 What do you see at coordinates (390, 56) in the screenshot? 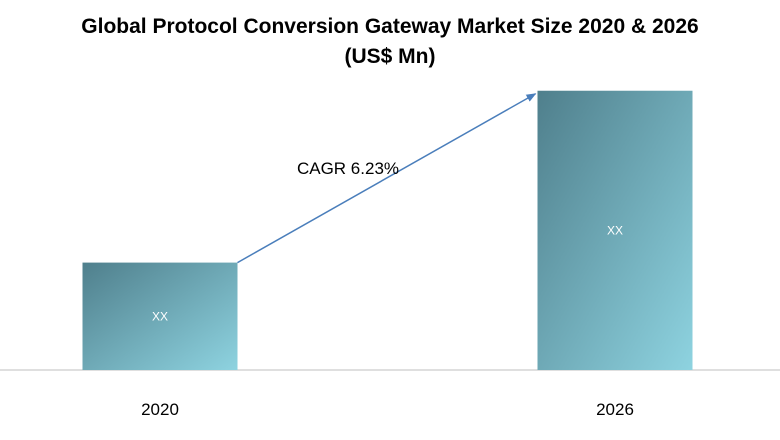
I see `chart-title-line2: (US$ Mn)` at bounding box center [390, 56].